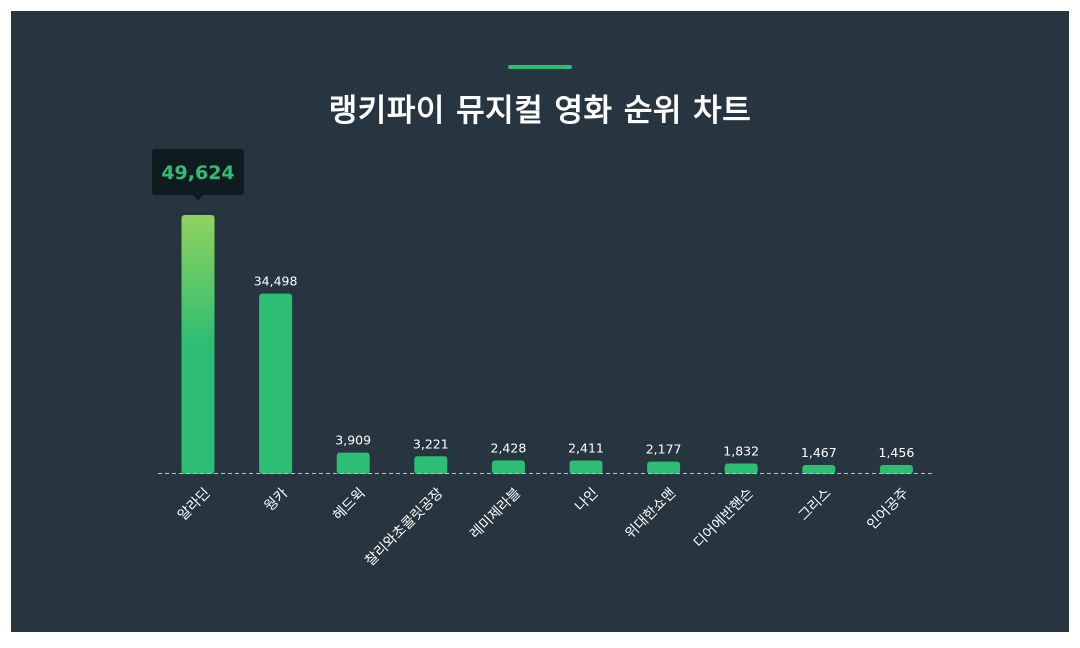  Describe the element at coordinates (587, 500) in the screenshot. I see `category-label-6: 나인` at that location.